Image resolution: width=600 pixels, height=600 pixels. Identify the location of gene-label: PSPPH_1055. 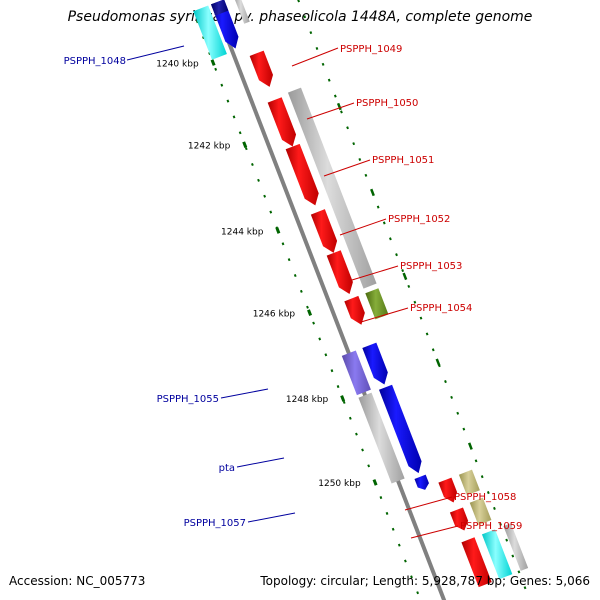
(188, 399).